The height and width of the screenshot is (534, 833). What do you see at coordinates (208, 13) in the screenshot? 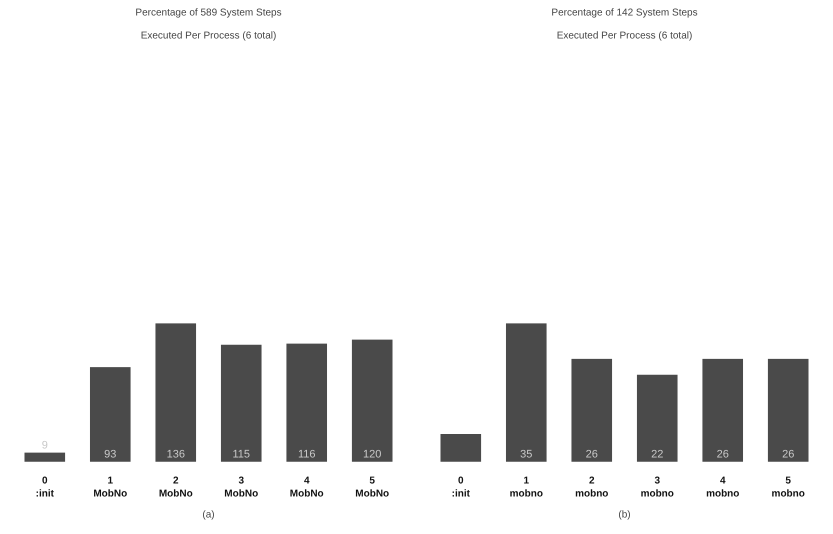
I see `chart-title: Percentage of 589 System Steps` at bounding box center [208, 13].